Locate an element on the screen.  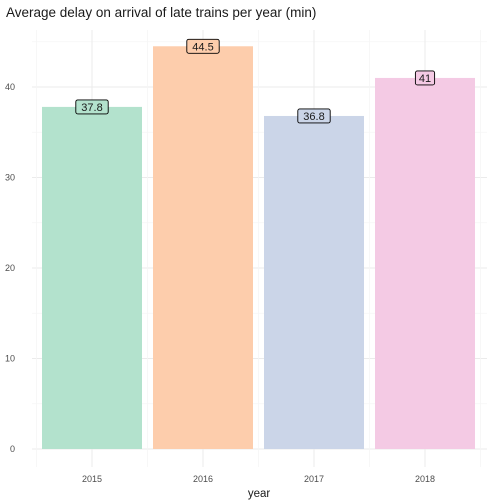
y-axis-ticks: 0 10 20 30 40 is located at coordinates (10, 268).